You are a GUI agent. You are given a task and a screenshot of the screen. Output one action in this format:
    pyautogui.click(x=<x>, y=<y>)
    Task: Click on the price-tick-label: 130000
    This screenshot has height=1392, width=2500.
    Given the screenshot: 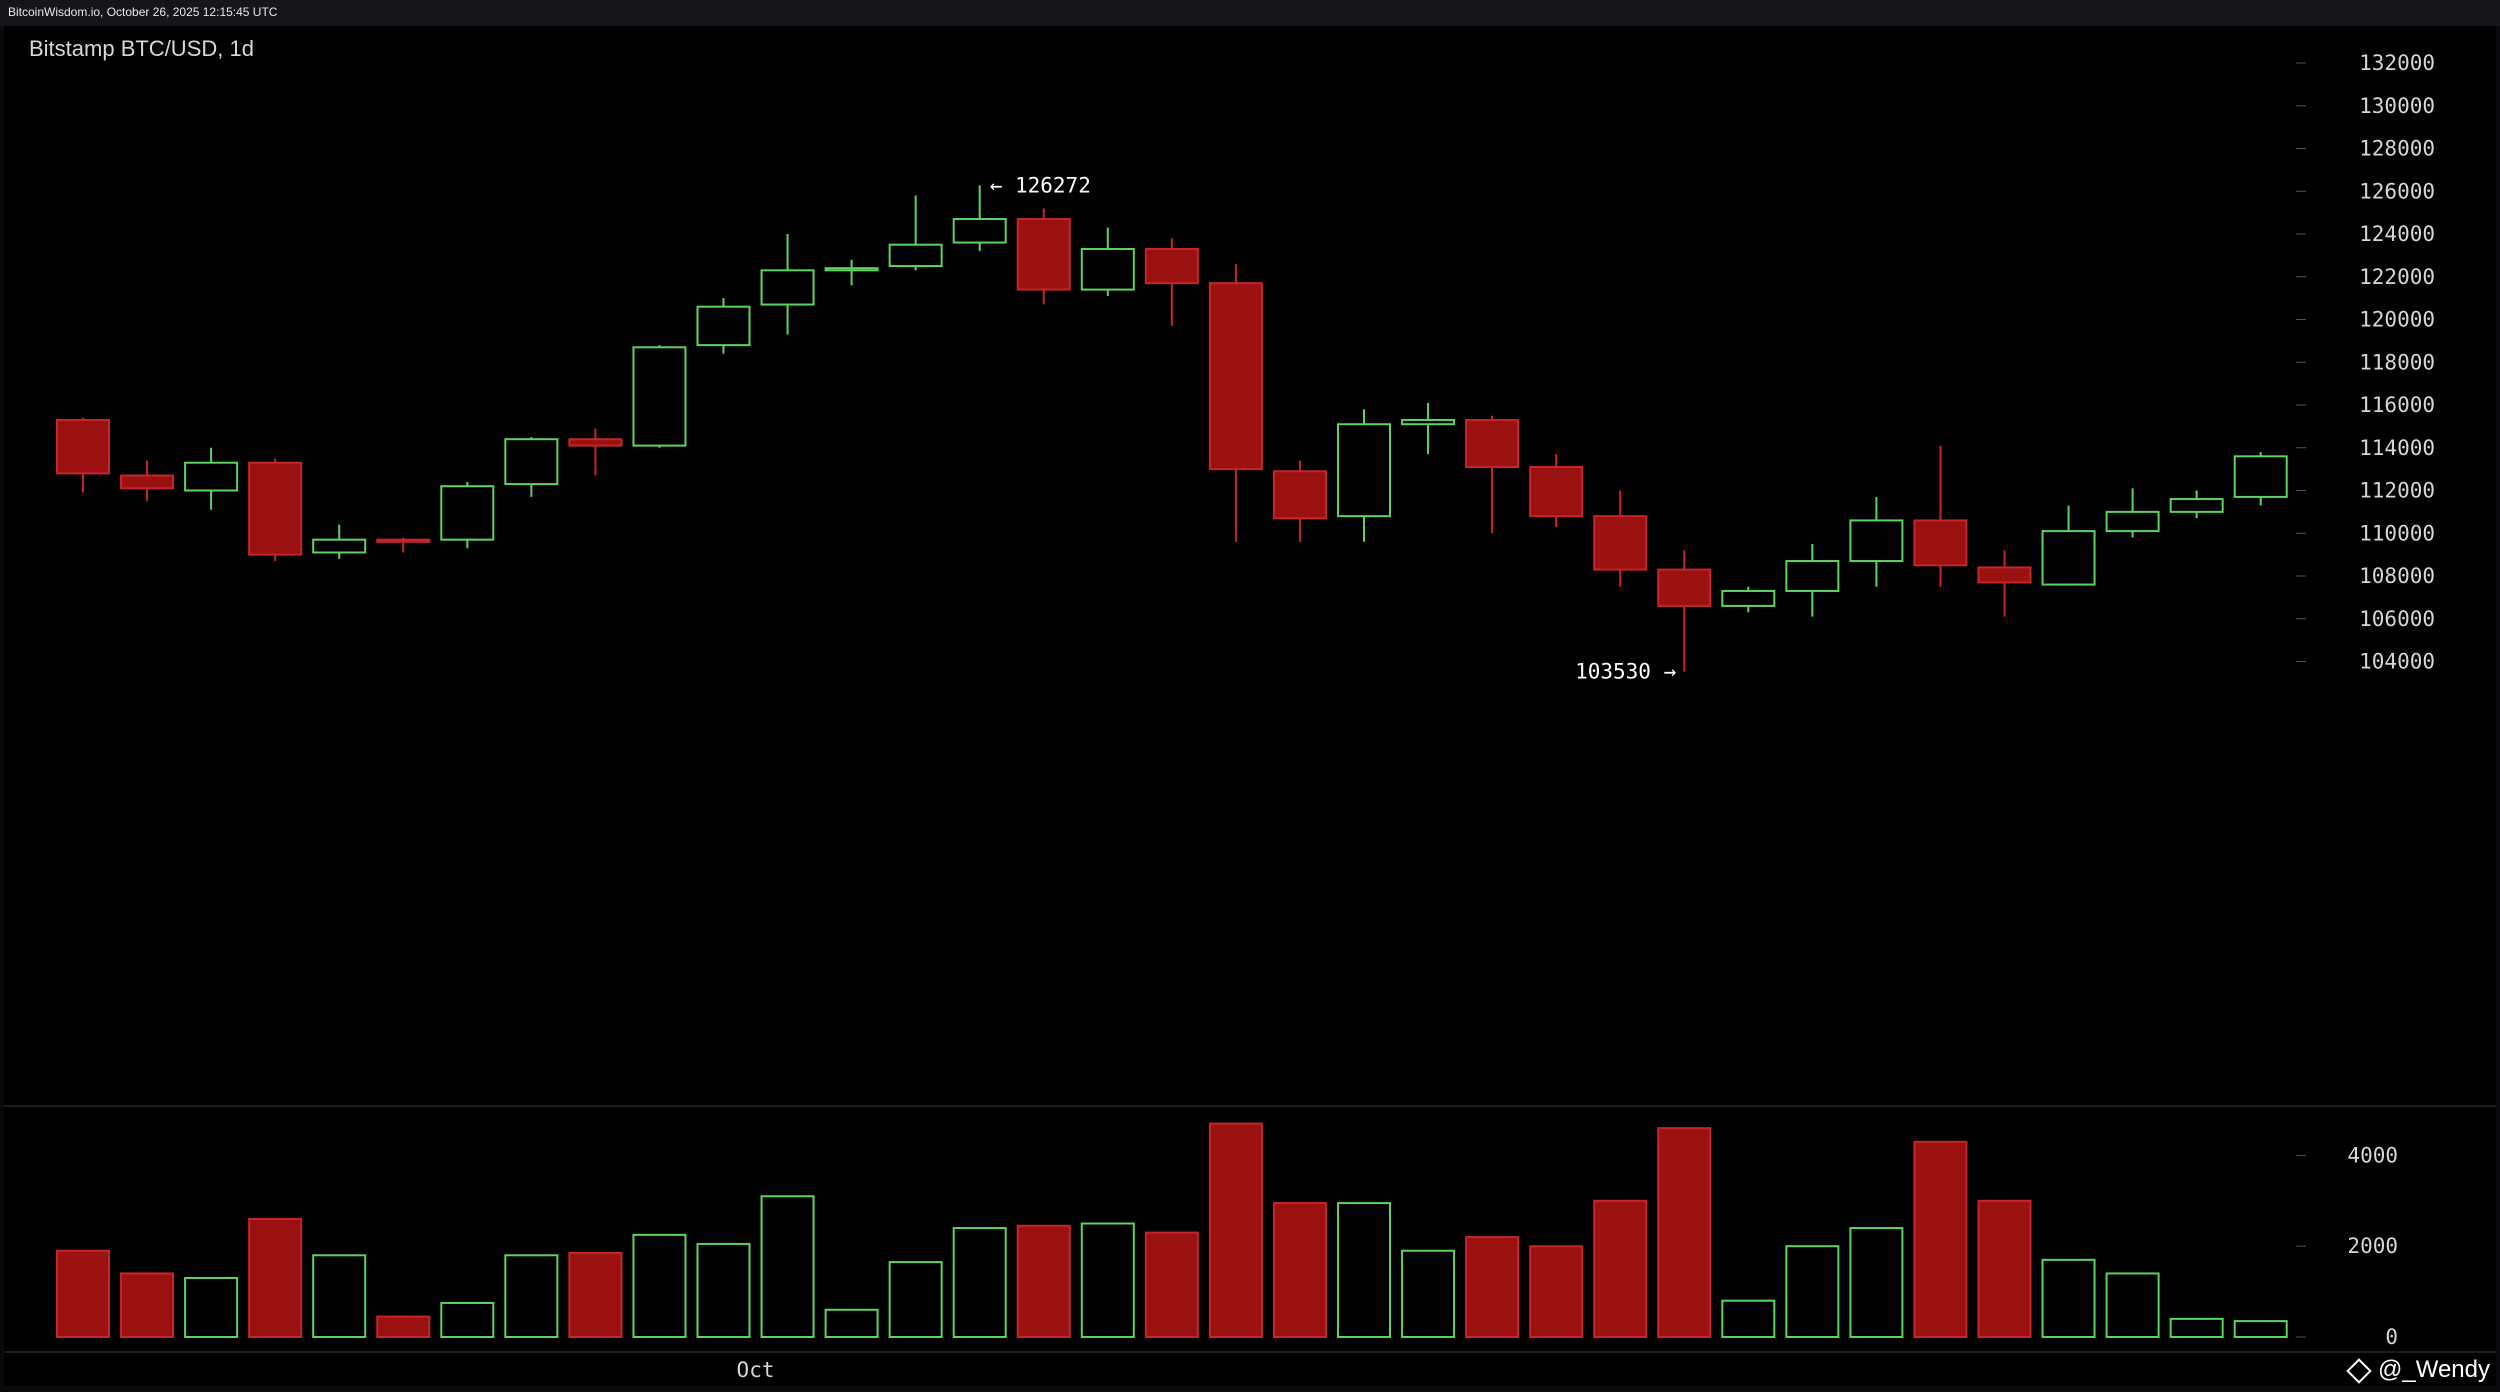 What is the action you would take?
    pyautogui.click(x=2397, y=106)
    